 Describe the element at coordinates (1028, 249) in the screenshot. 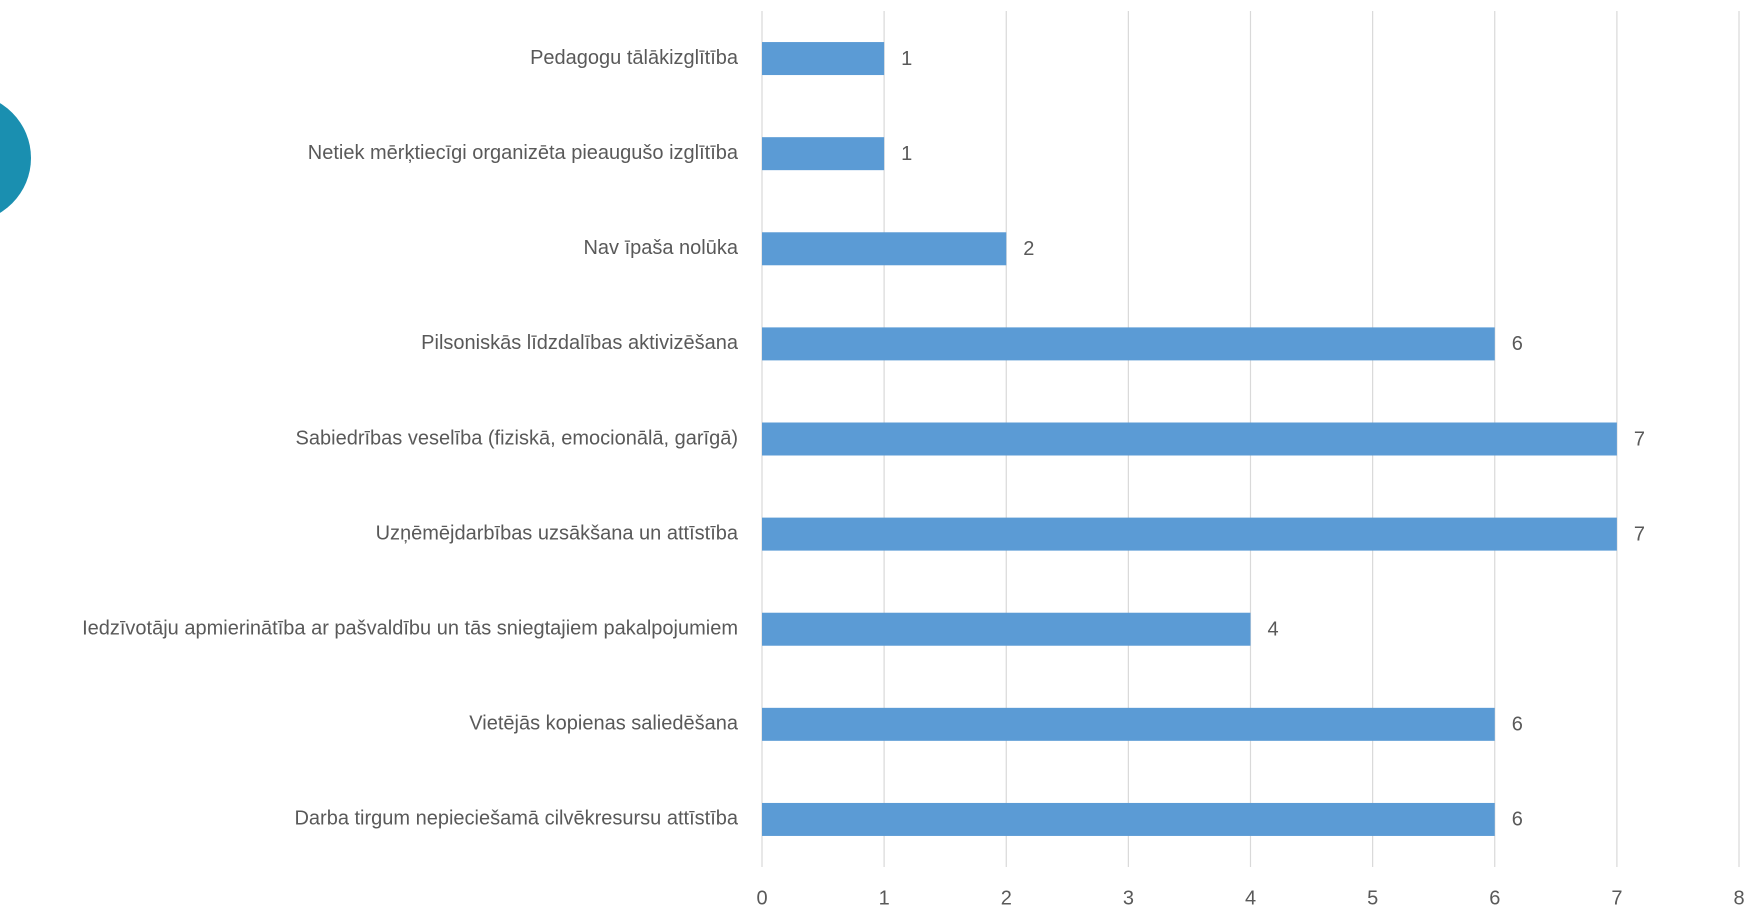

I see `data-label: 2` at that location.